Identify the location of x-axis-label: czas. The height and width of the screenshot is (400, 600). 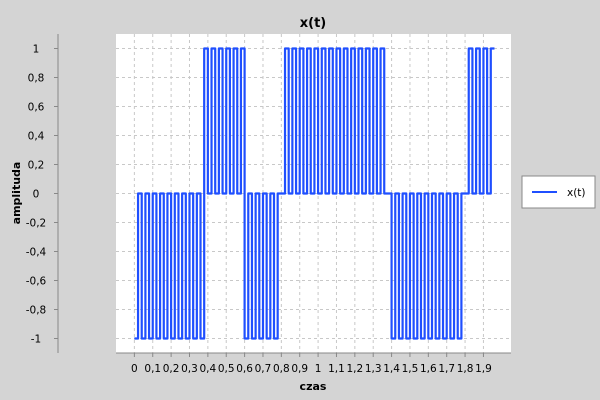
(313, 386).